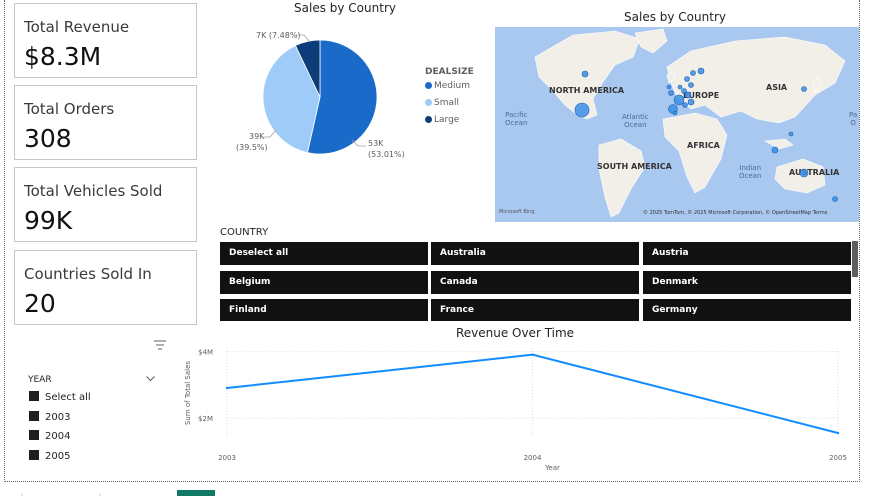  I want to click on map-bubbles, so click(706, 134).